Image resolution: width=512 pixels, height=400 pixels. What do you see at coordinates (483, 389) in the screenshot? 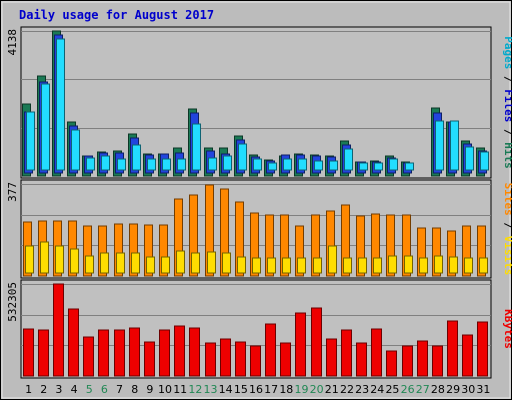
I see `x-tick-label: 31` at bounding box center [483, 389].